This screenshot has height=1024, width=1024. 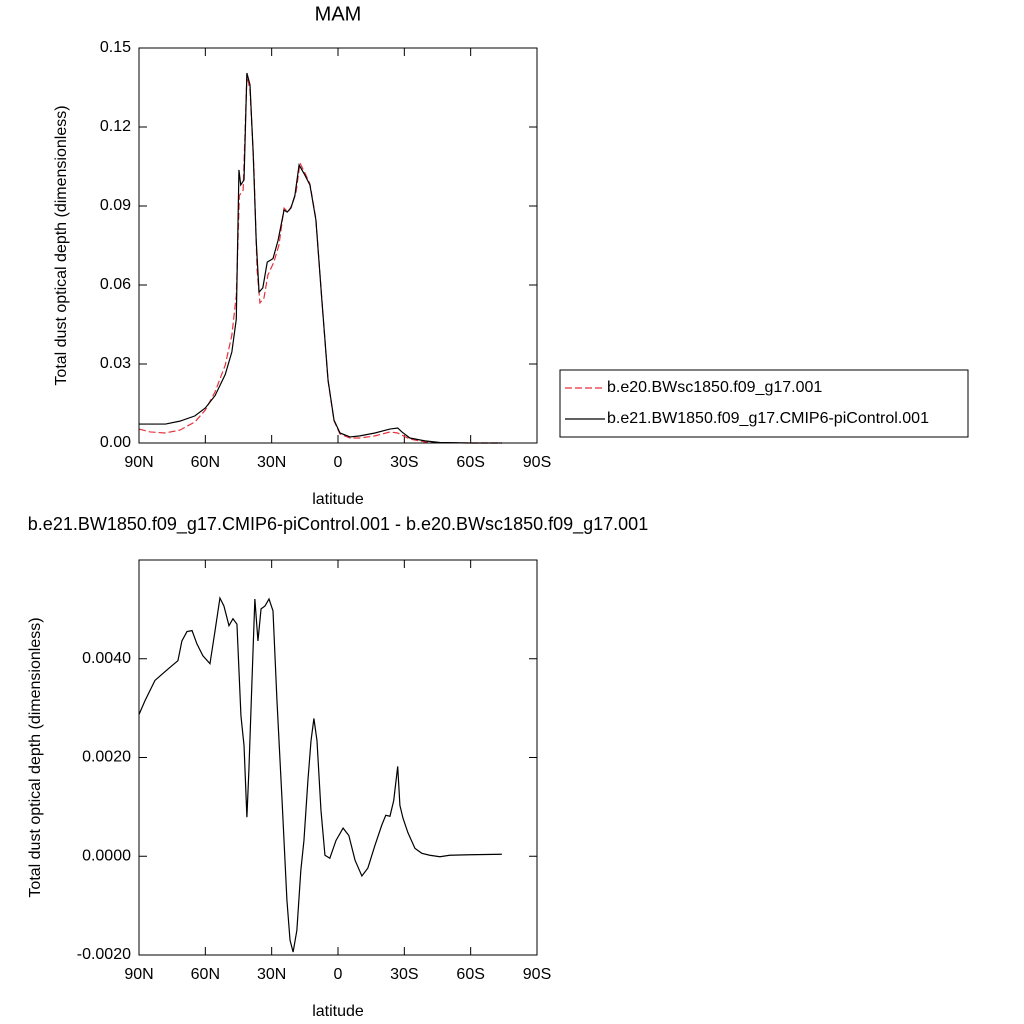 What do you see at coordinates (768, 418) in the screenshot?
I see `legend-label: b.e21.BW1850.f09_g17.CMIP6-piControl.001` at bounding box center [768, 418].